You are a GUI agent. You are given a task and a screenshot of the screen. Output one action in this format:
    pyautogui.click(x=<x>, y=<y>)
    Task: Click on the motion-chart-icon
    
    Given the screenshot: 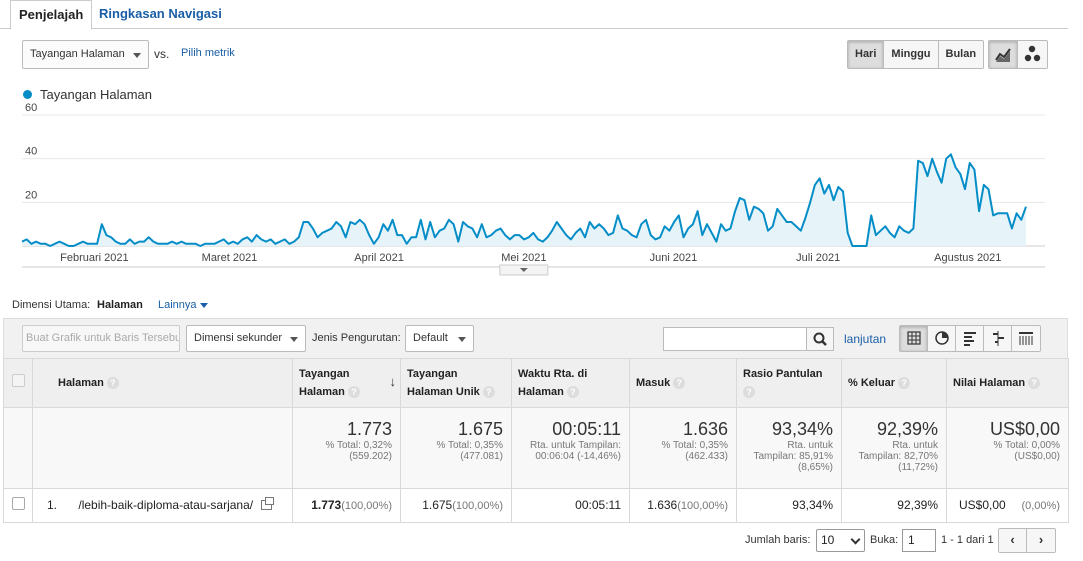 What is the action you would take?
    pyautogui.click(x=1032, y=54)
    